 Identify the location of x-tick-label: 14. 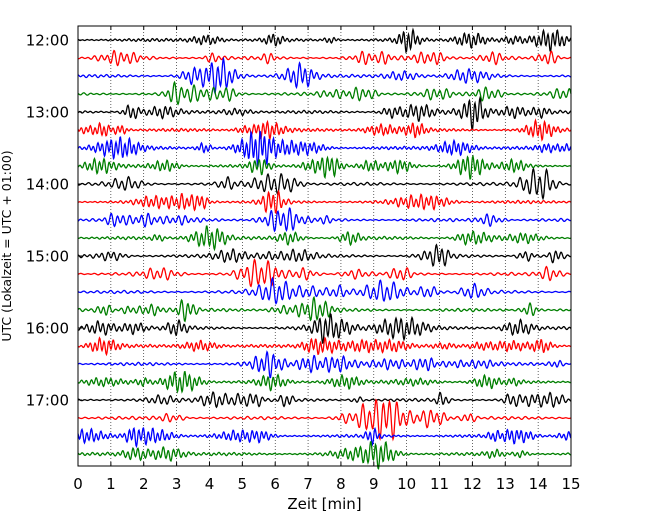
(538, 484).